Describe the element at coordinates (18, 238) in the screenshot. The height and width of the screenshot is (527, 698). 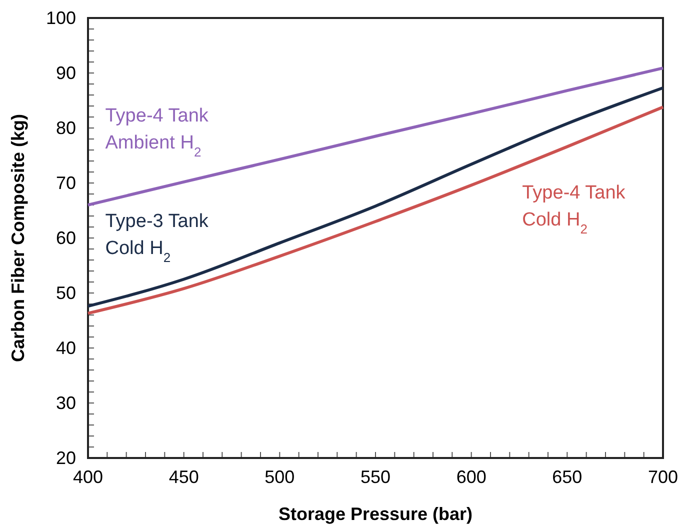
I see `y-axis-title: Carbon Fiber Composite (kg)` at that location.